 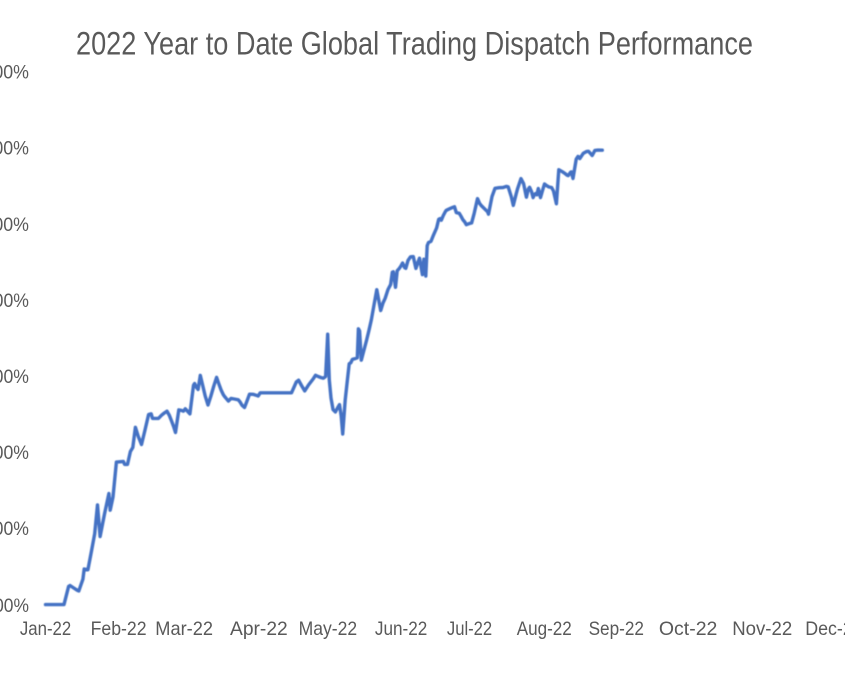 What do you see at coordinates (469, 629) in the screenshot?
I see `svg-text: Jul-22` at bounding box center [469, 629].